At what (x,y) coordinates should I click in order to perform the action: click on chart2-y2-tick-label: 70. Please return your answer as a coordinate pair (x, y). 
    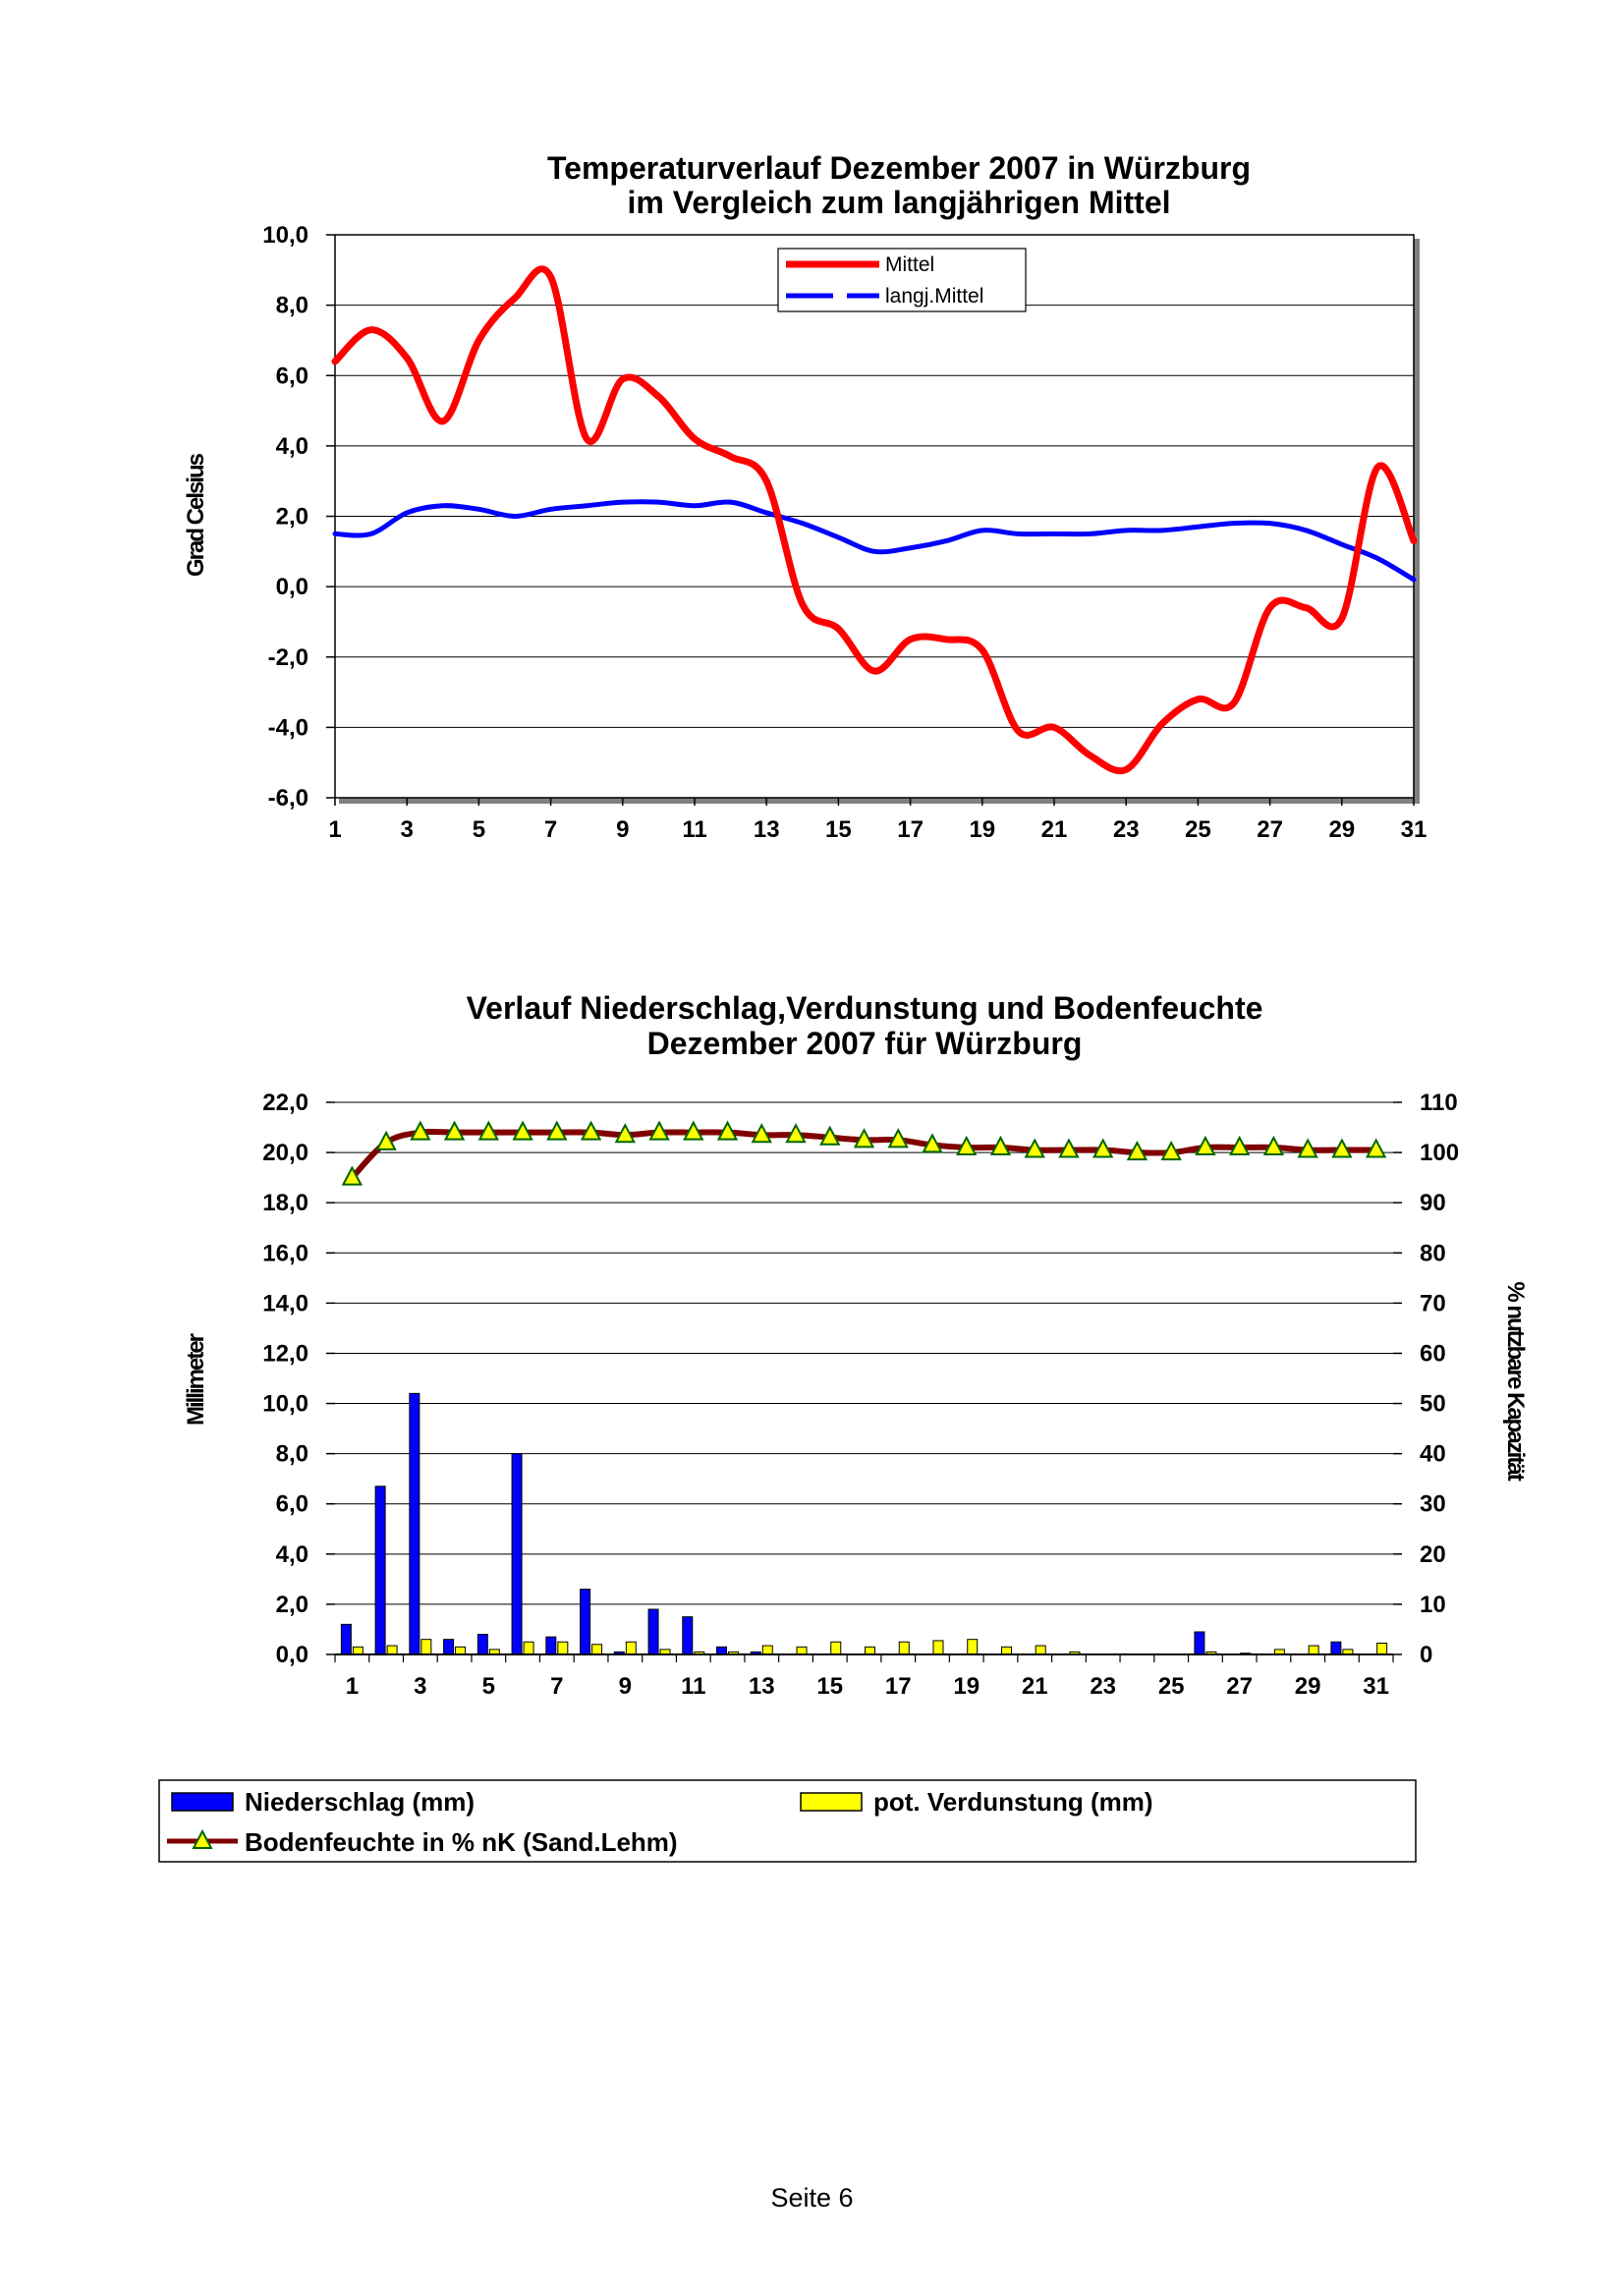
    Looking at the image, I should click on (1433, 1303).